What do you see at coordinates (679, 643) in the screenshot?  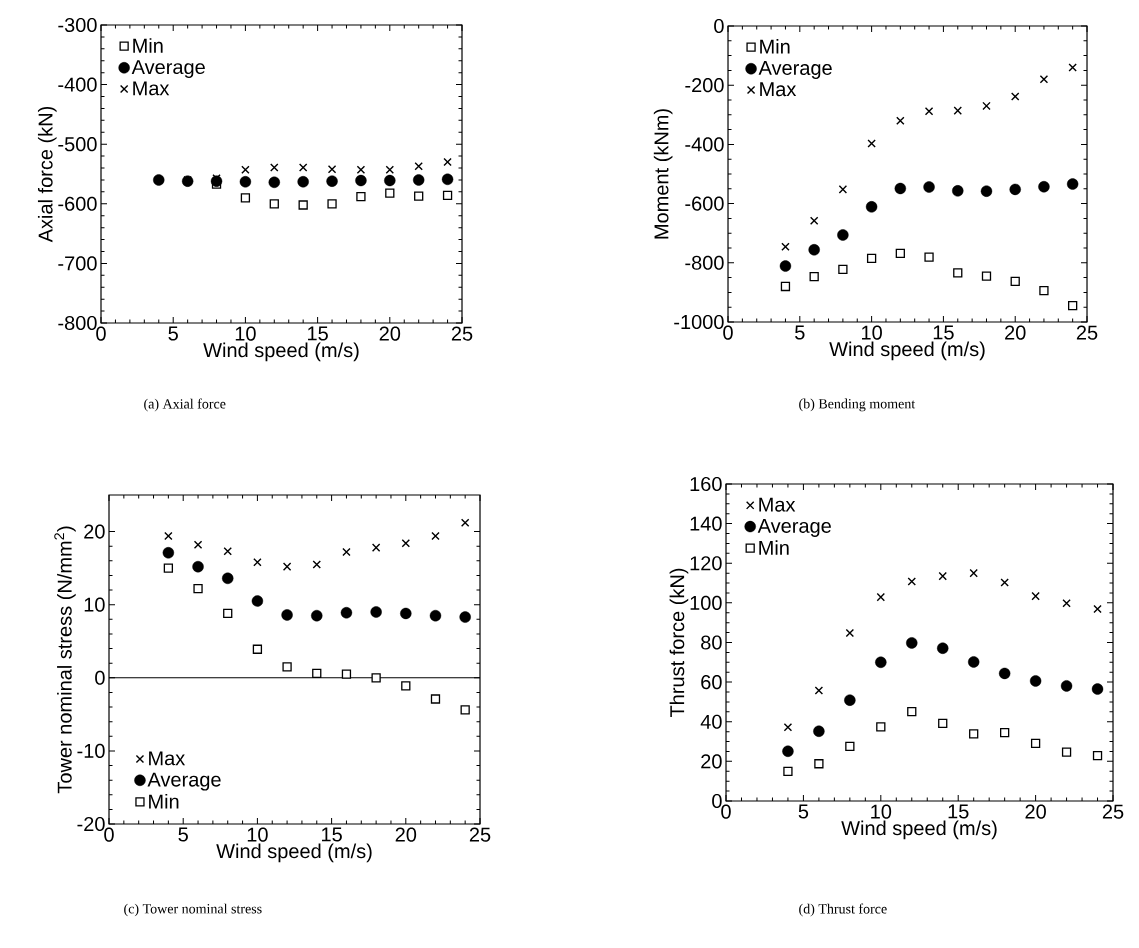 I see `y-axis-title: Thrust force (kN)` at bounding box center [679, 643].